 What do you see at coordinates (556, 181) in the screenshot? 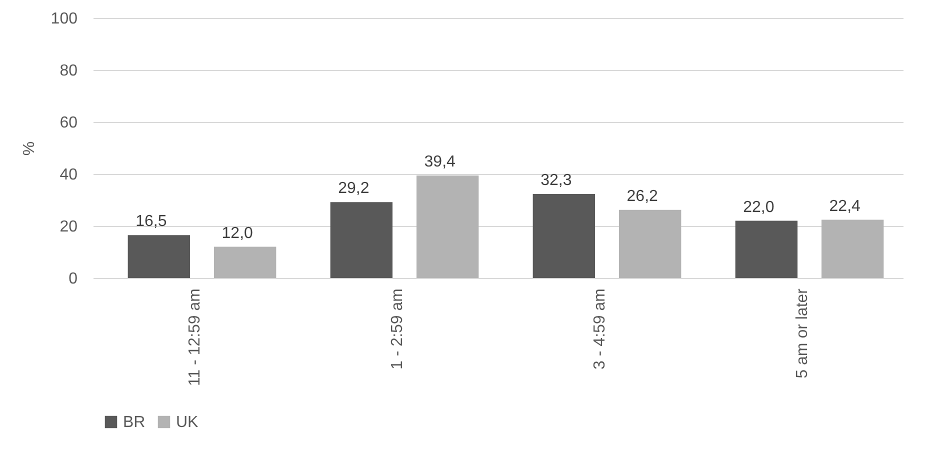
I see `data-label: 32,3` at bounding box center [556, 181].